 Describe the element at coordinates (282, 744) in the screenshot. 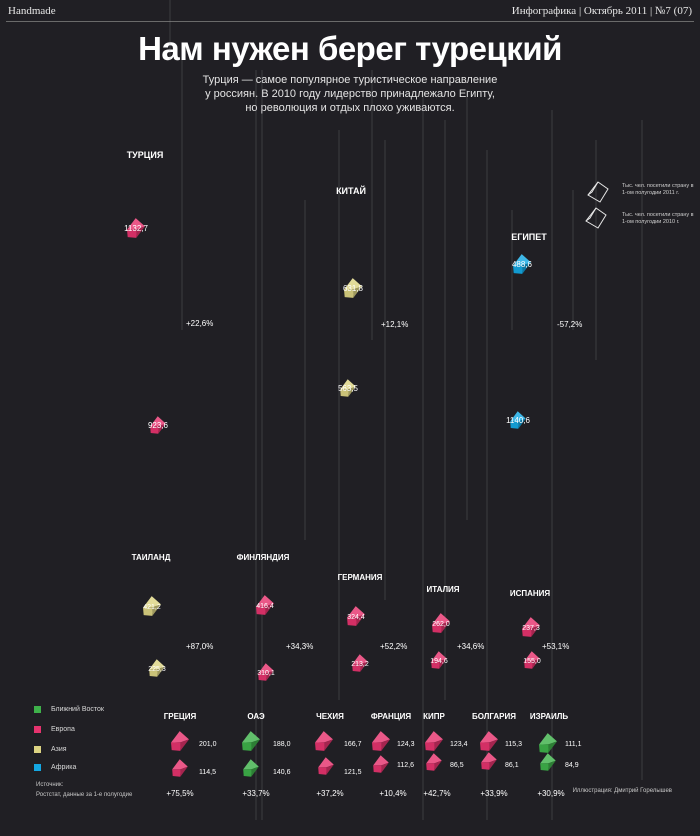

I see `value-2011: 188,0` at that location.